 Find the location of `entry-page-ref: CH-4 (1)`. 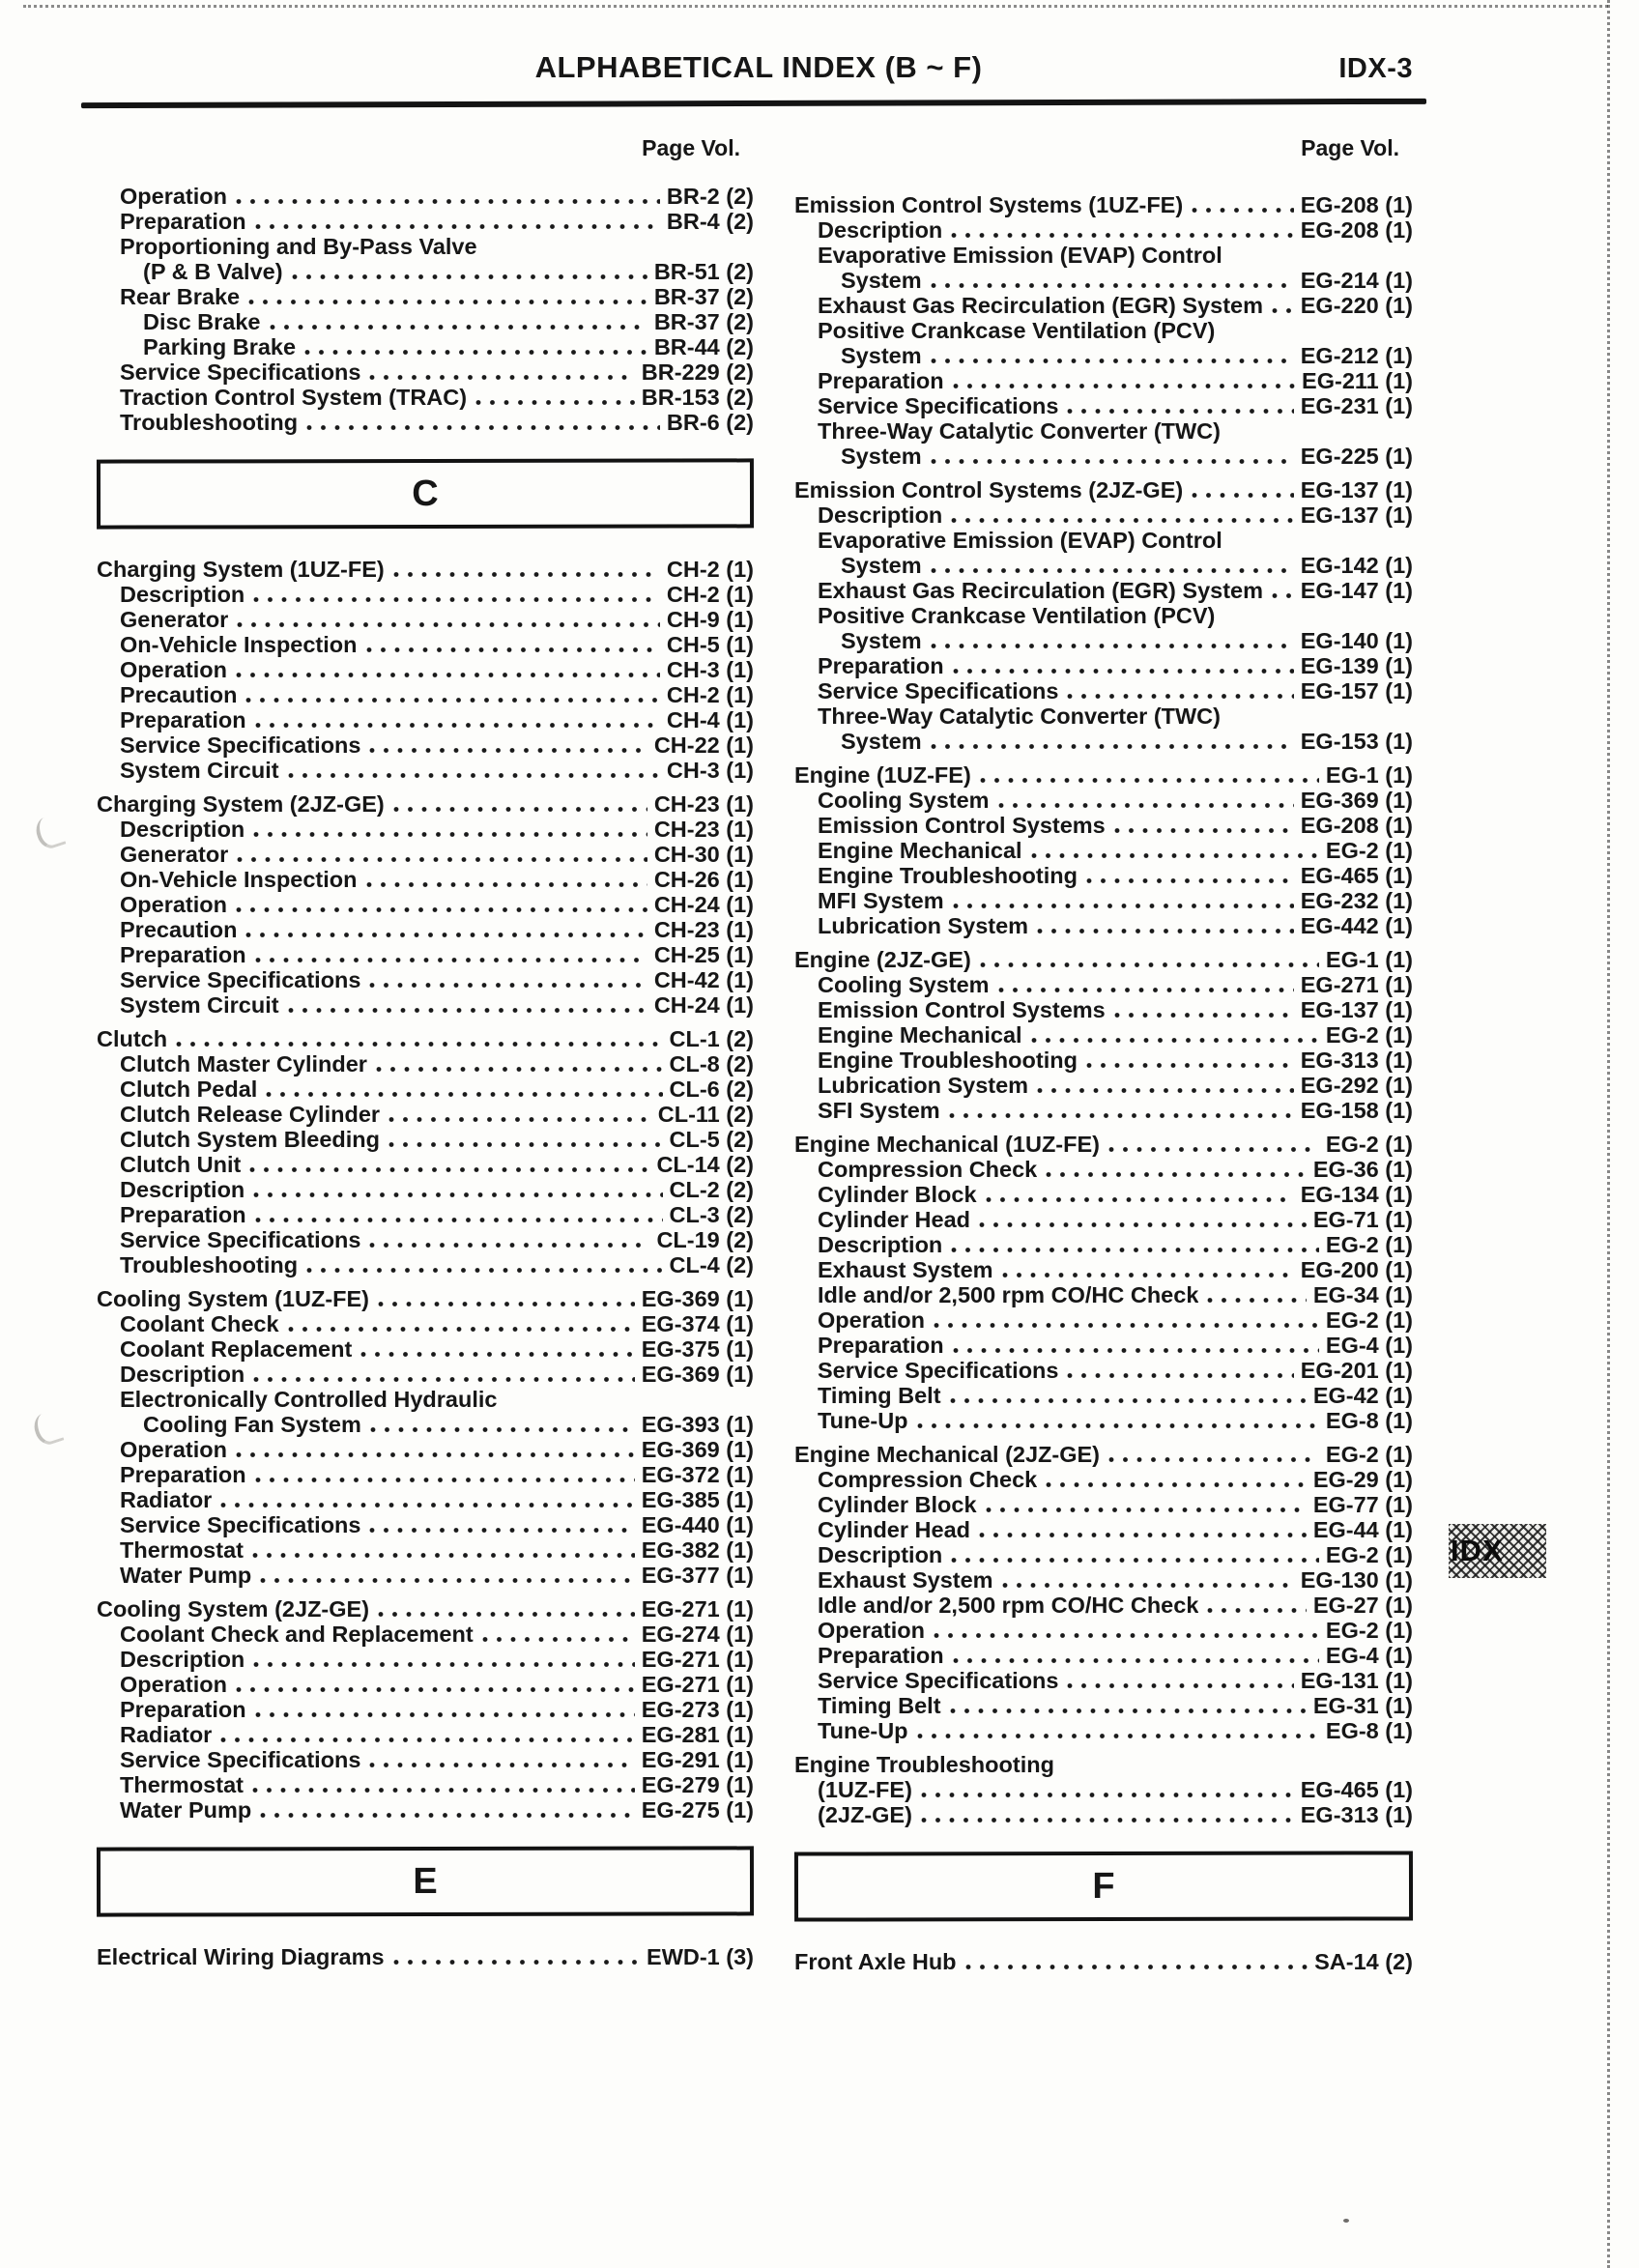

entry-page-ref: CH-4 (1) is located at coordinates (710, 719).